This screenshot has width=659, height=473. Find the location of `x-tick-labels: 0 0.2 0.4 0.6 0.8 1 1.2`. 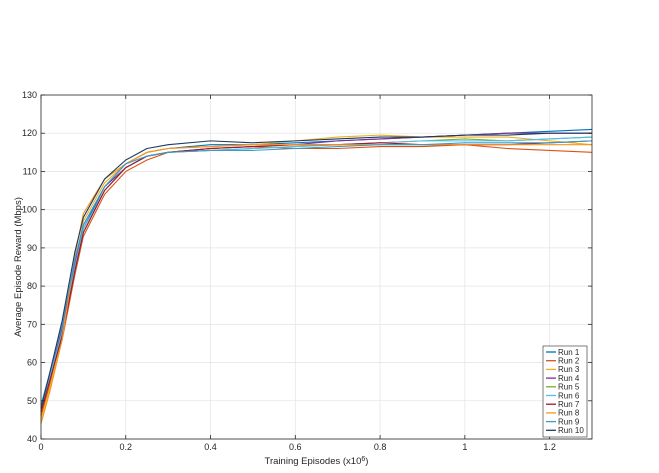

x-tick-labels: 0 0.2 0.4 0.6 0.8 1 1.2 is located at coordinates (296, 447).